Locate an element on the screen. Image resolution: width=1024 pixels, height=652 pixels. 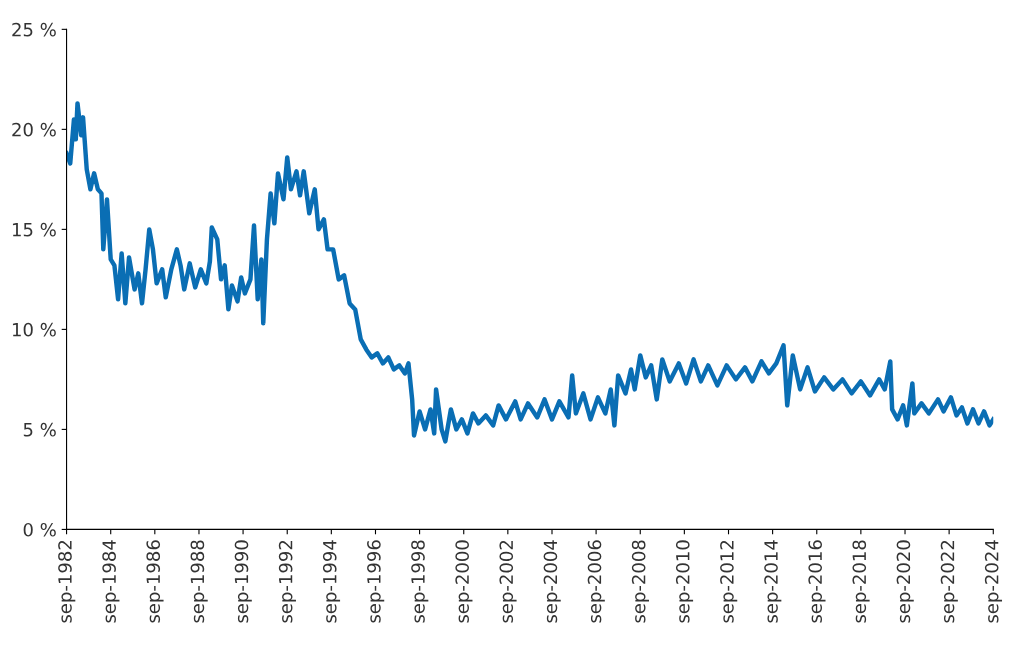
x-tick-label: sep-2020 is located at coordinates (905, 581).